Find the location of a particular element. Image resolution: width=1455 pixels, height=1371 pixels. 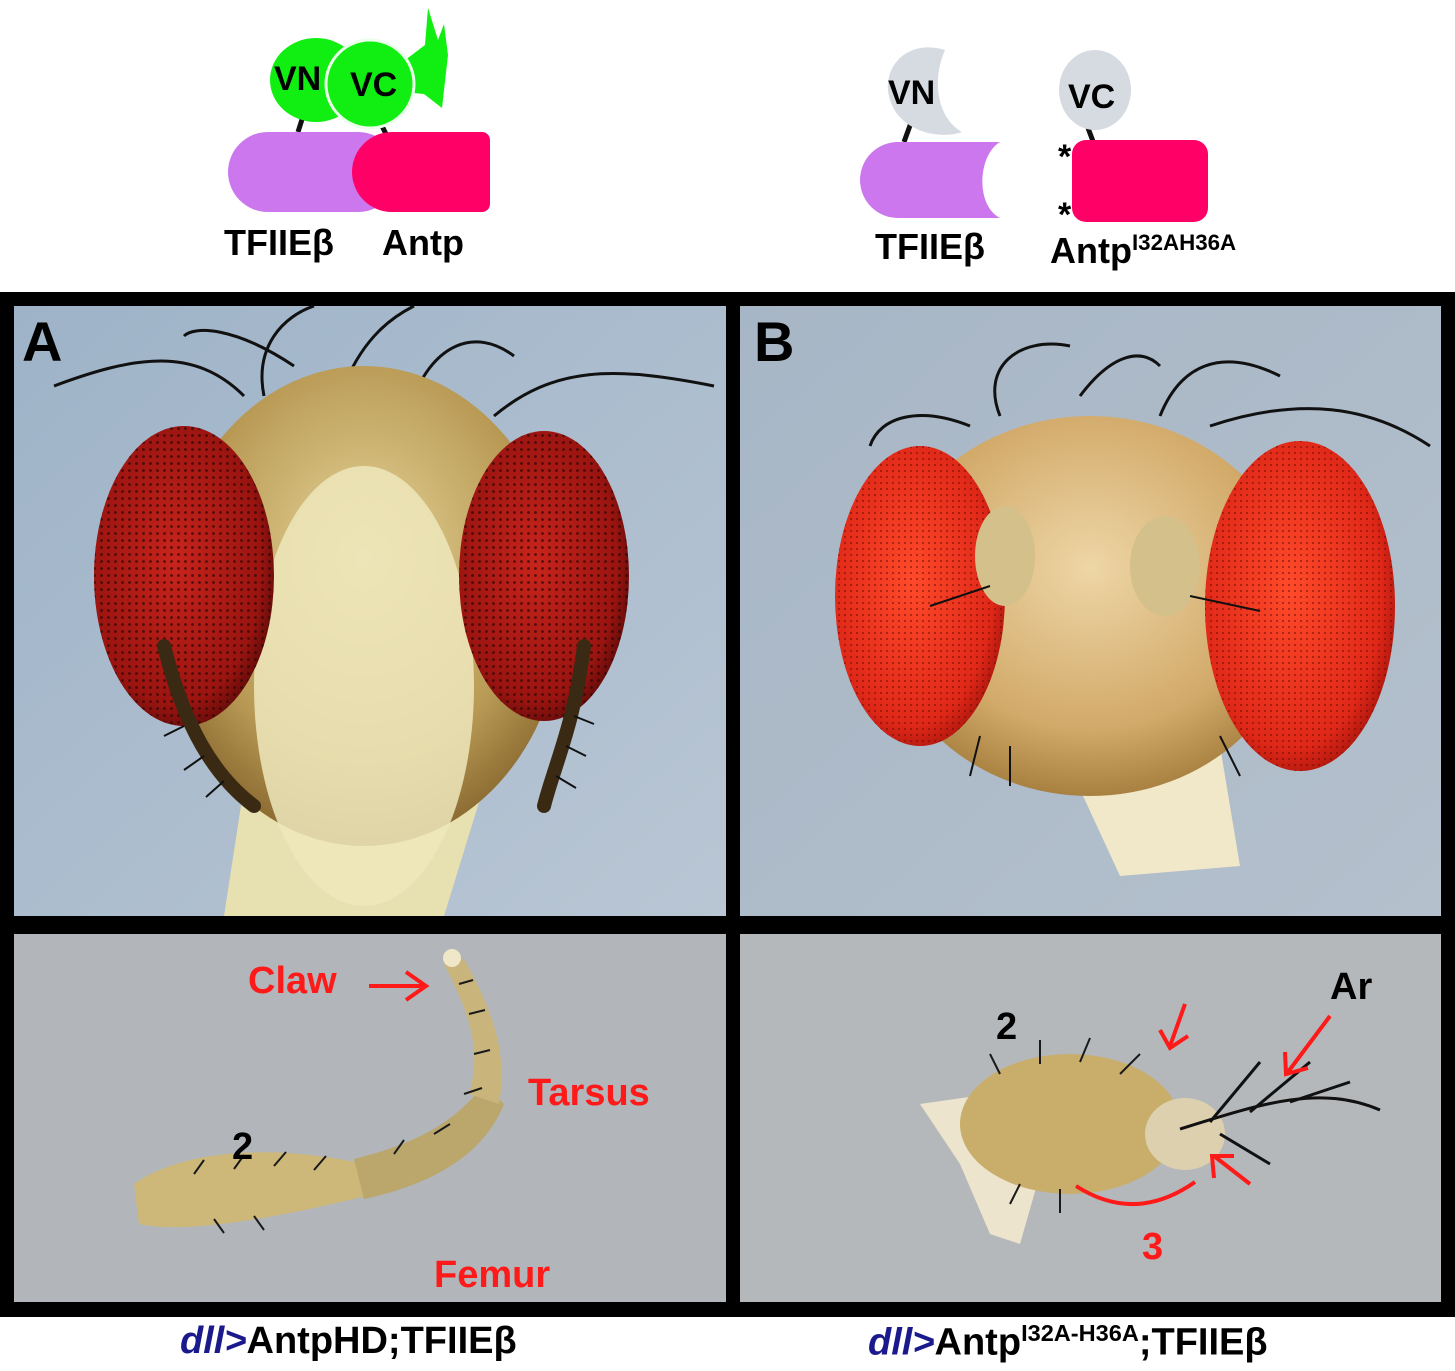

bifc-diagram-right is located at coordinates (1034, 134).